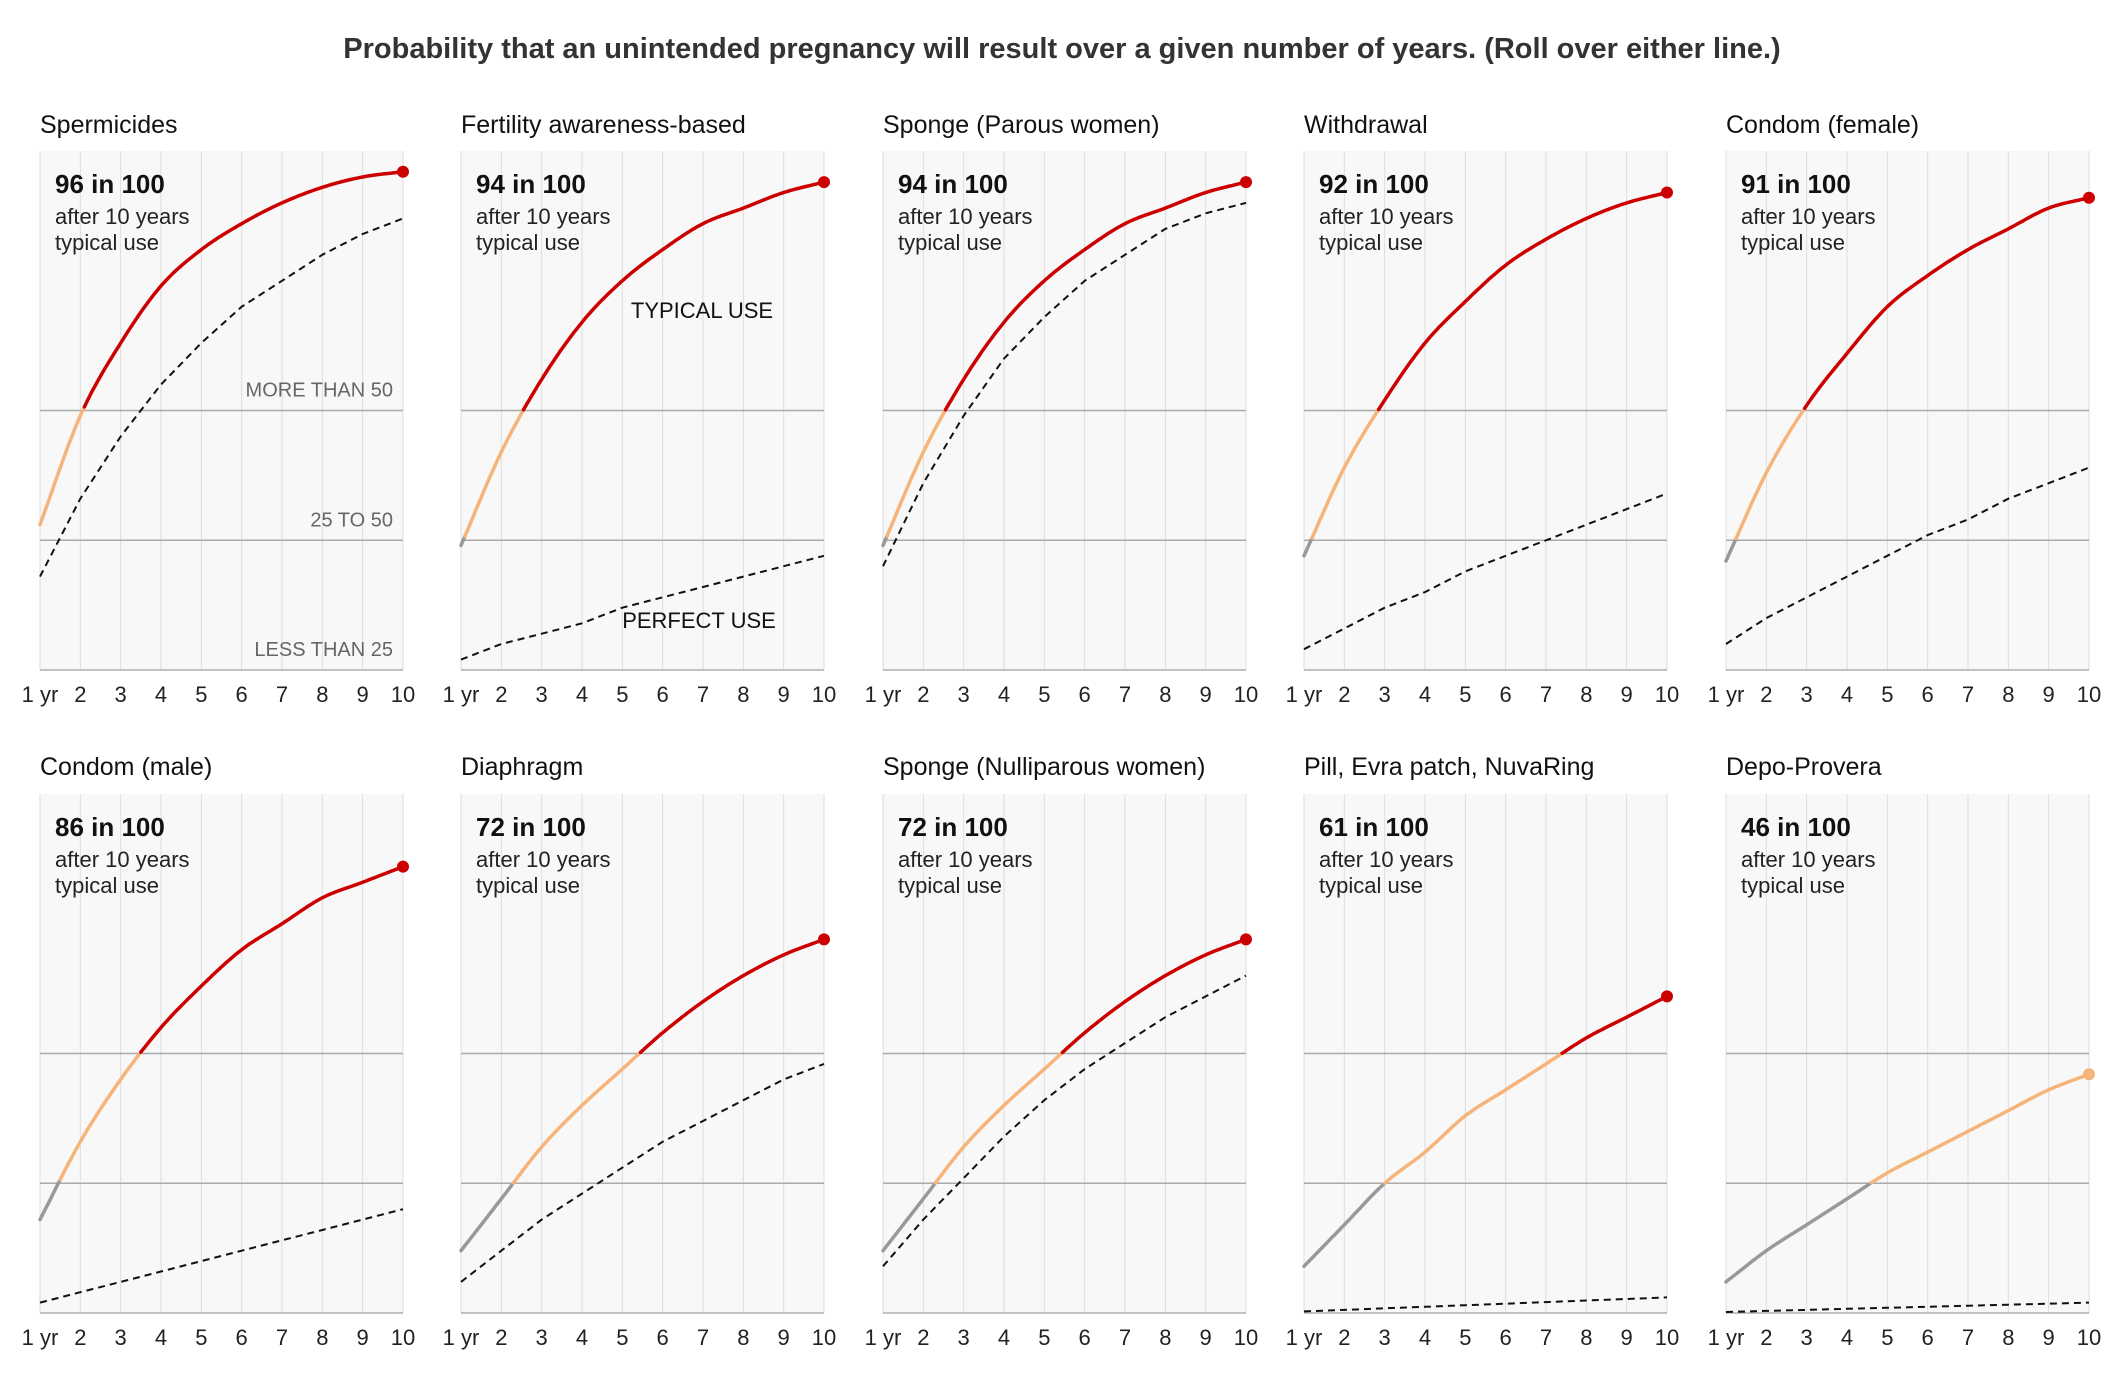  What do you see at coordinates (1449, 767) in the screenshot?
I see `panel-title: Pill, Evra patch, NuvaRing` at bounding box center [1449, 767].